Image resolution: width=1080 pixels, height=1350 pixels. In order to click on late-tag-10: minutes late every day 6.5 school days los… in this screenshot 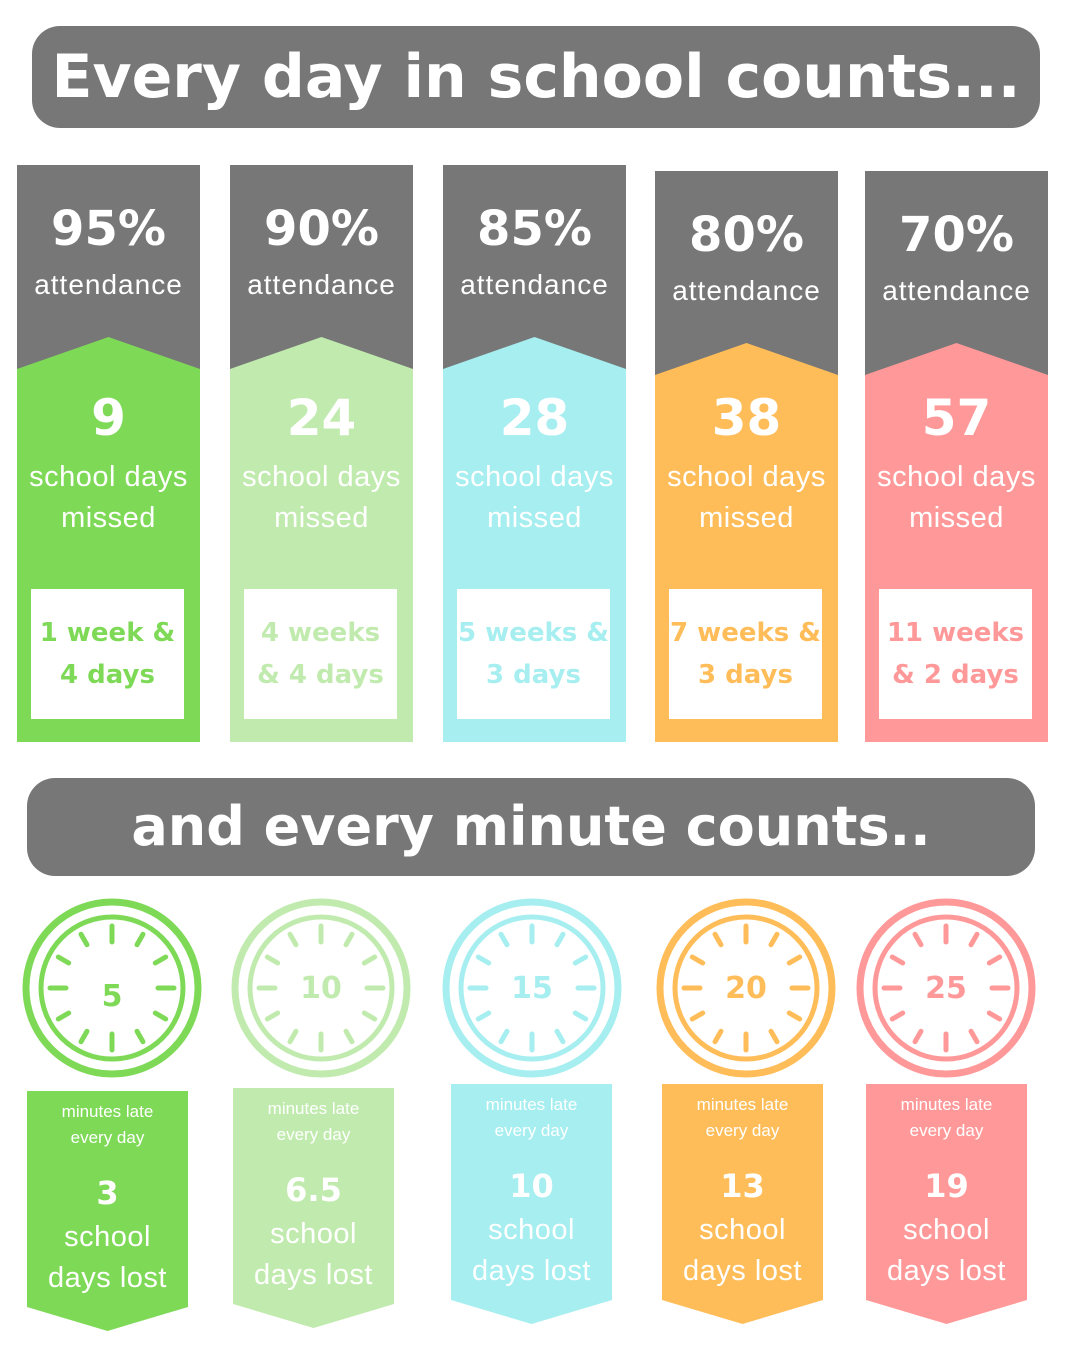, I will do `click(313, 1208)`.